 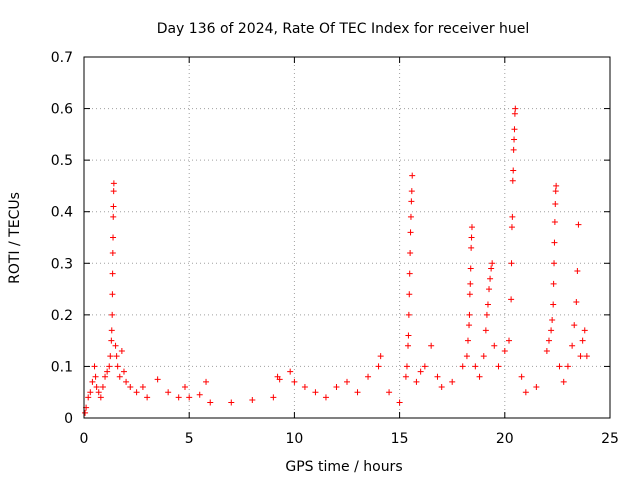 I want to click on x-tick-label: 20, so click(x=505, y=439).